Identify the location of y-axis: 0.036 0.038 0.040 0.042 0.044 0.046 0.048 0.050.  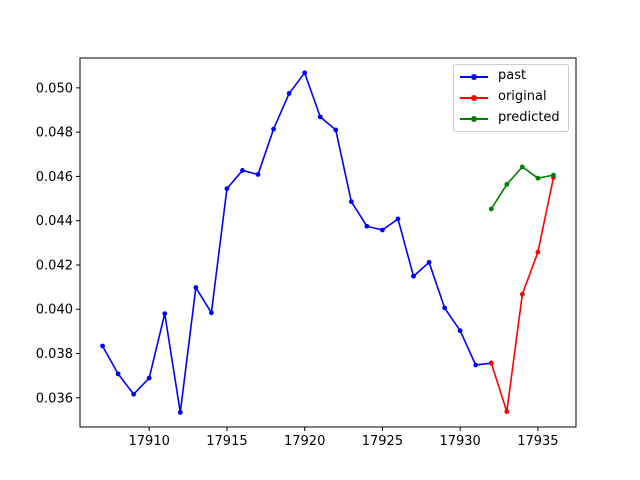
(58, 243).